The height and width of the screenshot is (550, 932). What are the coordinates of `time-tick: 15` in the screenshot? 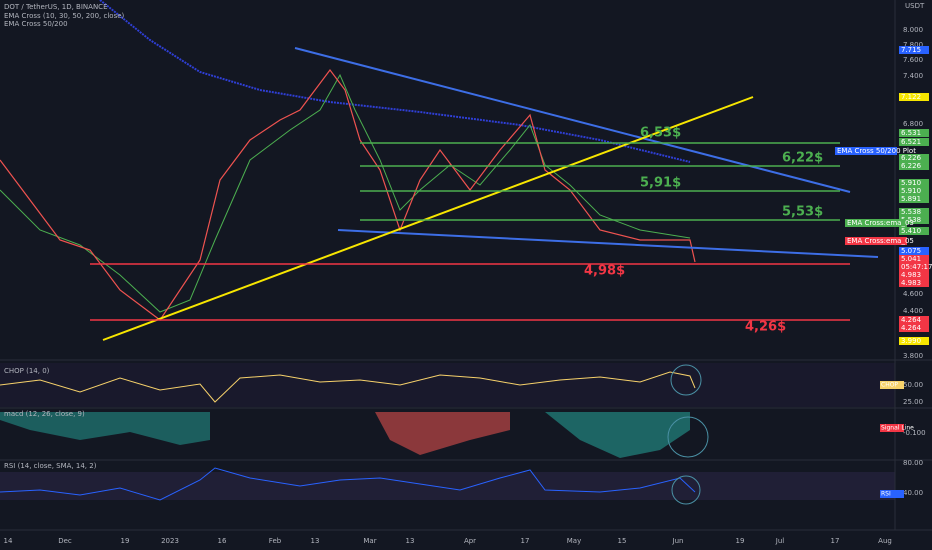 It's located at (622, 541).